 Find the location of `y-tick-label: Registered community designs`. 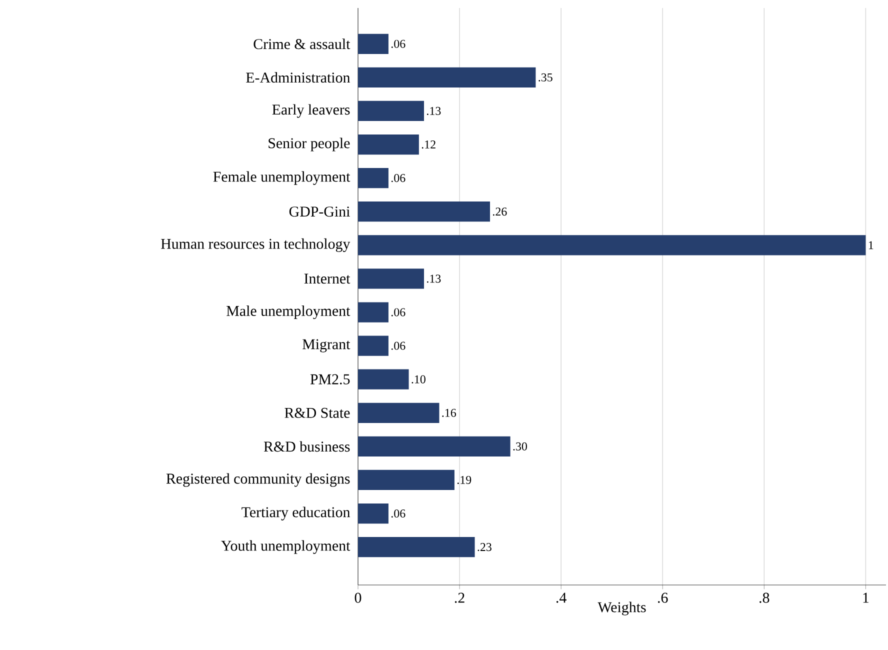

y-tick-label: Registered community designs is located at coordinates (258, 480).